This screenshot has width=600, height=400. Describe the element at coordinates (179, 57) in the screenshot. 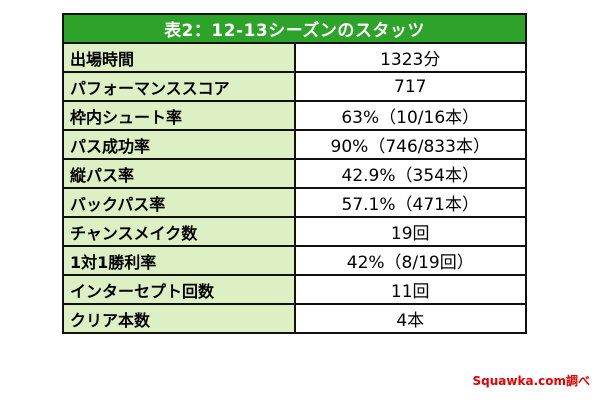

I see `stat-label: 出場時間` at that location.